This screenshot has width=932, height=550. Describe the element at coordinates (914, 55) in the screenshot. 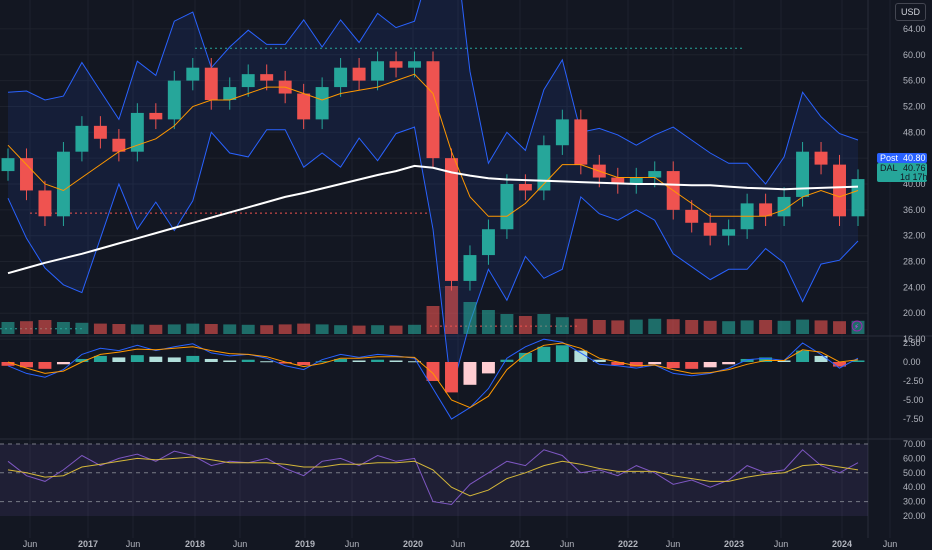

I see `price-tick-label: 60.00` at that location.